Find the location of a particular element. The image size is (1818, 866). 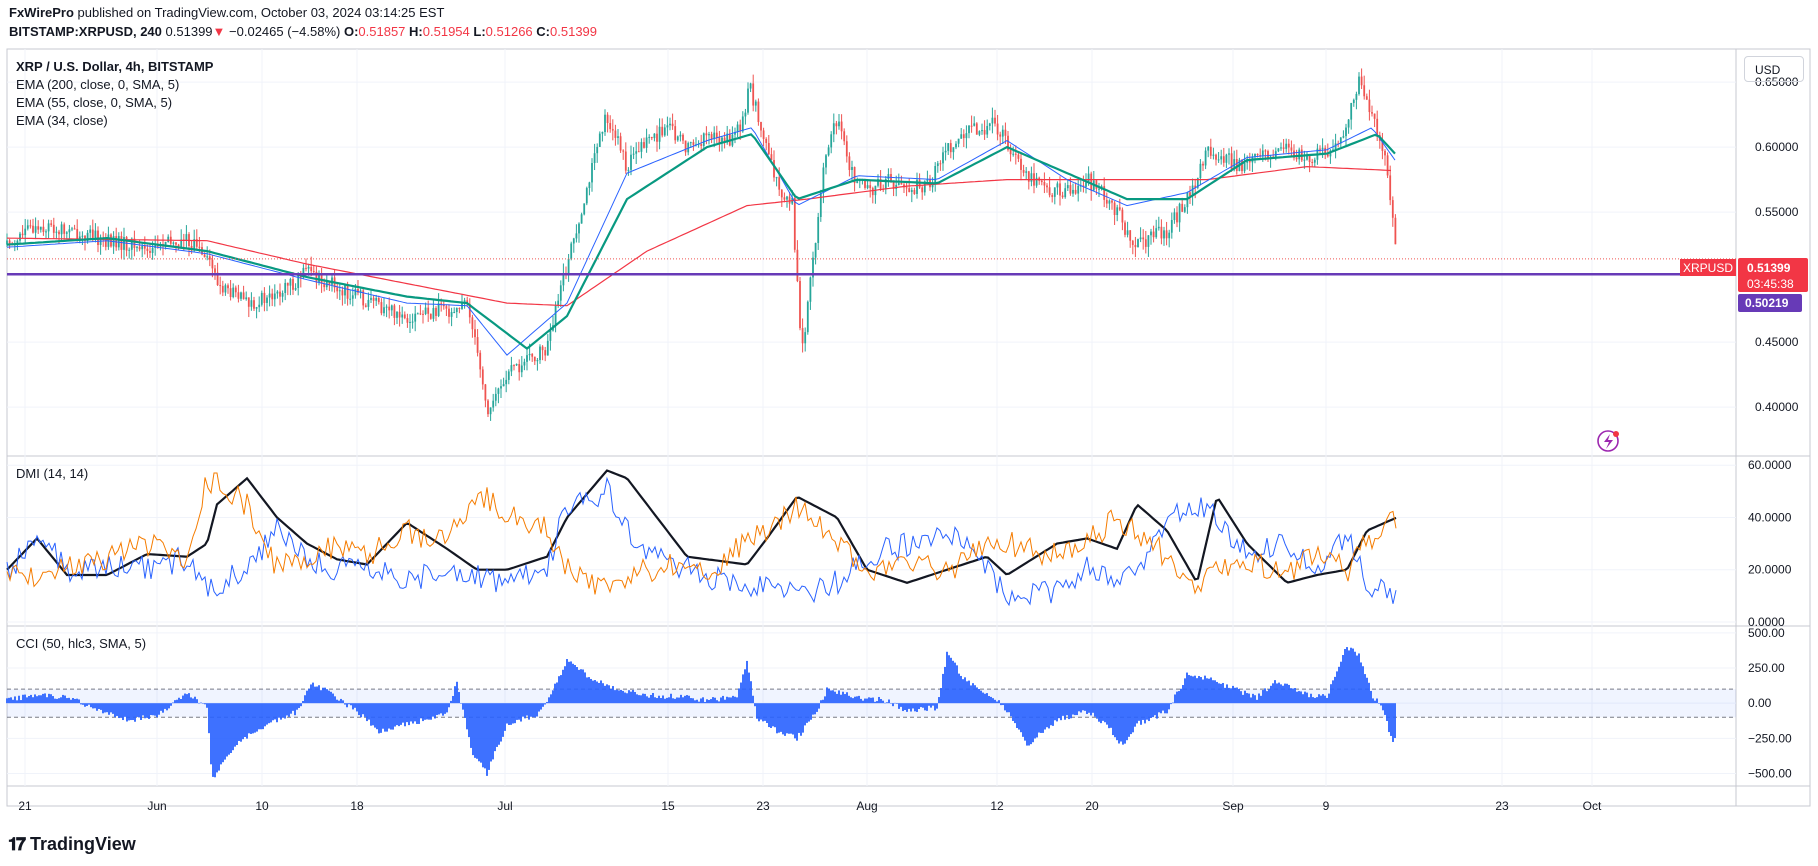

currency-button: USD is located at coordinates (1774, 69).